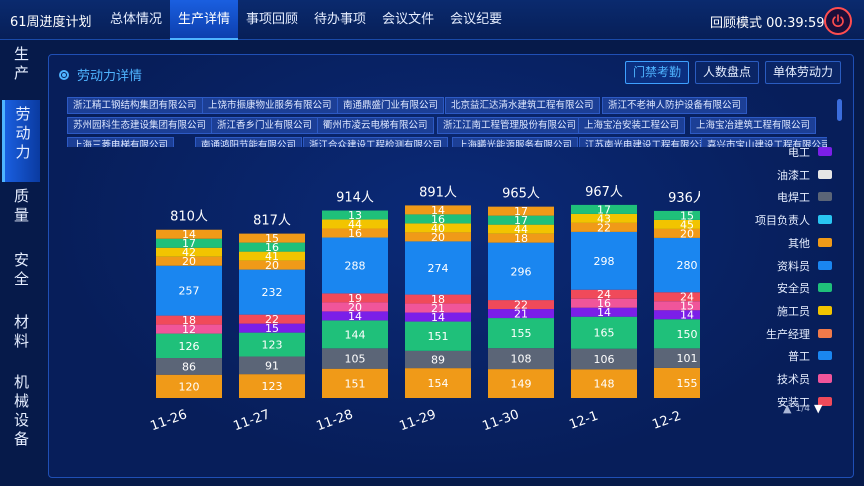 Image resolution: width=864 pixels, height=486 pixels. I want to click on tab-production-details: 生产详情, so click(204, 20).